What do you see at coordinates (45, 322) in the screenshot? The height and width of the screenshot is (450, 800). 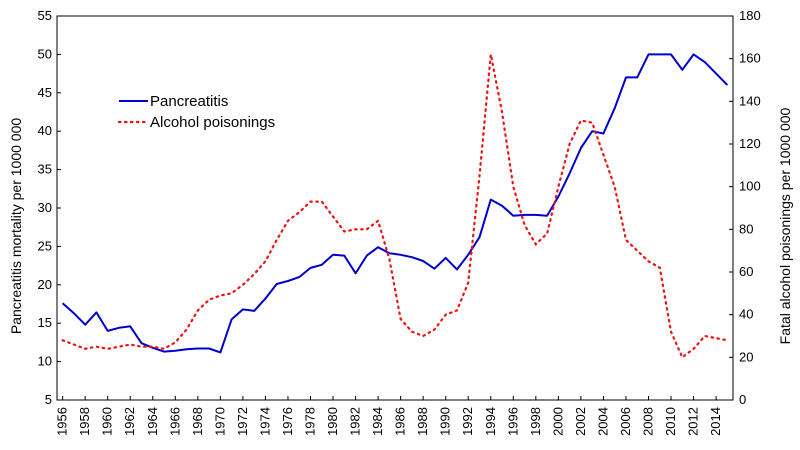 I see `left-y-tick-label: 15` at bounding box center [45, 322].